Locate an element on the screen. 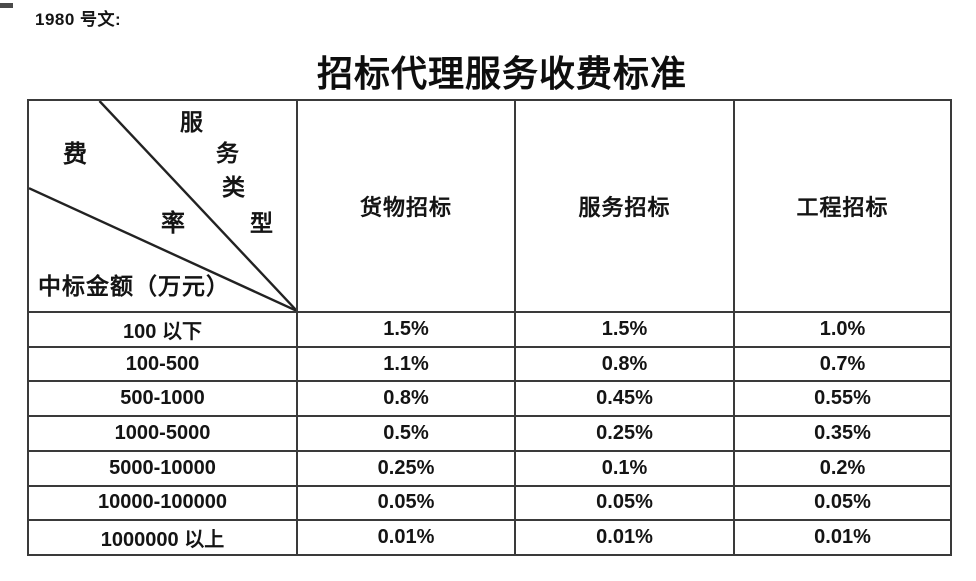 This screenshot has height=581, width=976. row-range-cell: 500-1000 is located at coordinates (162, 399).